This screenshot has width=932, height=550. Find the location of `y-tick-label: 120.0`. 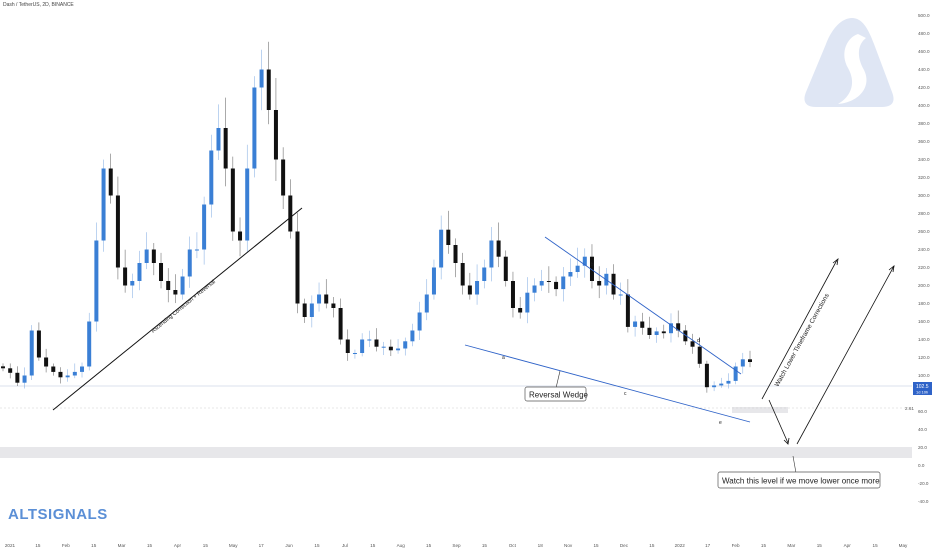

y-tick-label: 120.0 is located at coordinates (924, 357).